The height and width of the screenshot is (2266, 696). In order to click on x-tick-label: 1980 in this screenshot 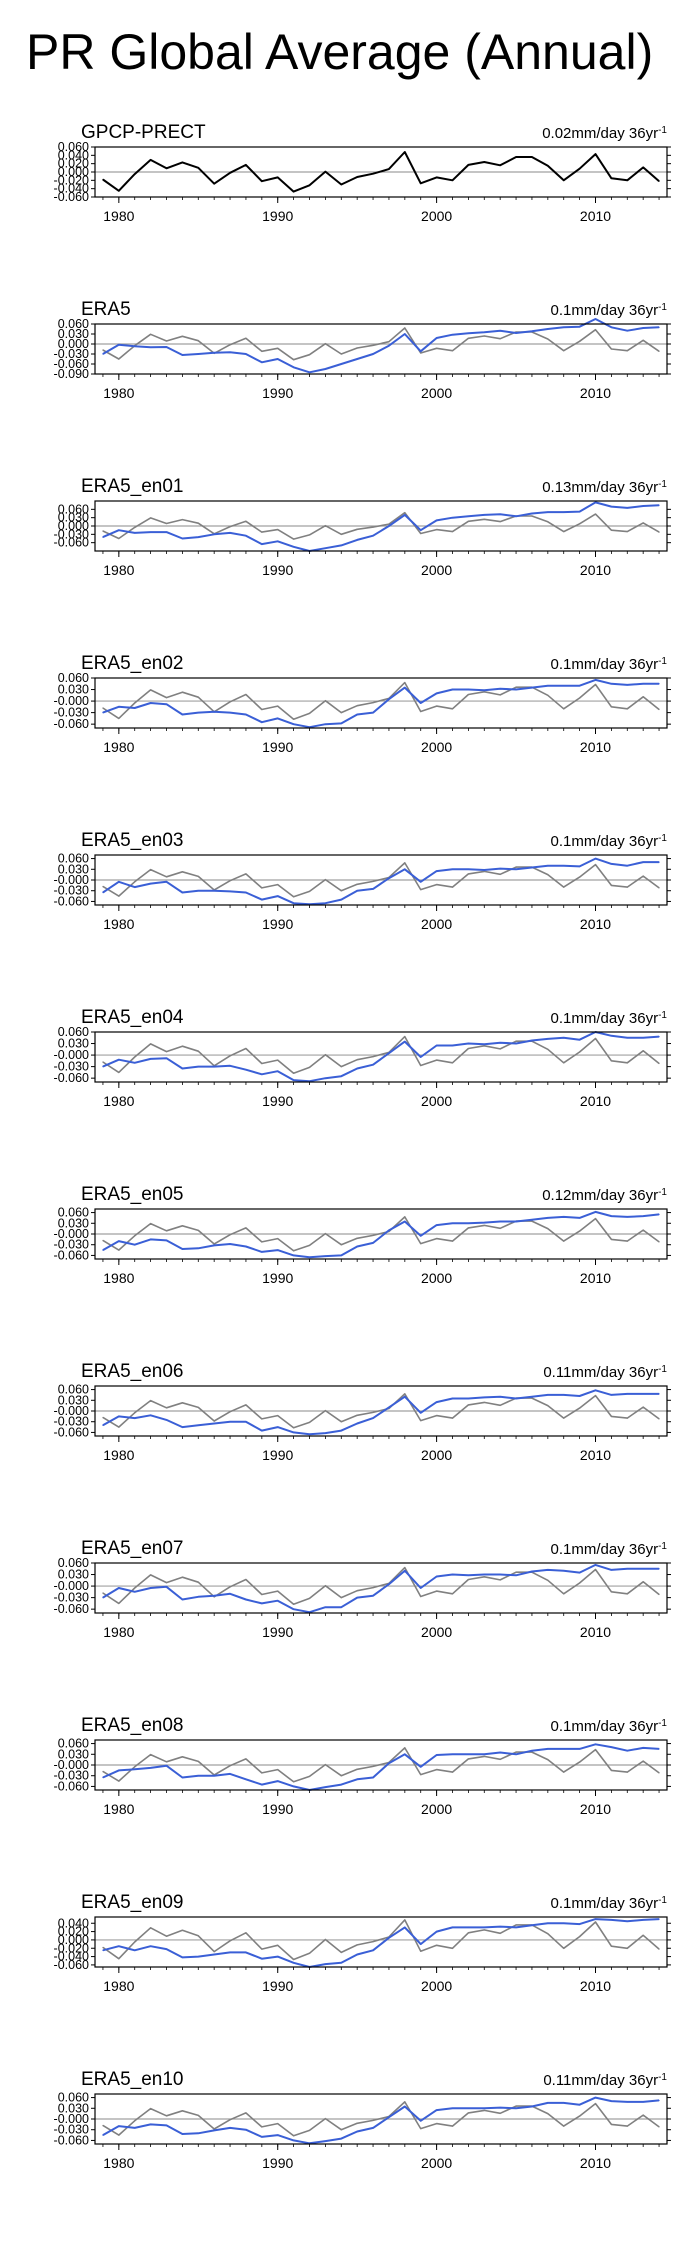, I will do `click(118, 924)`.